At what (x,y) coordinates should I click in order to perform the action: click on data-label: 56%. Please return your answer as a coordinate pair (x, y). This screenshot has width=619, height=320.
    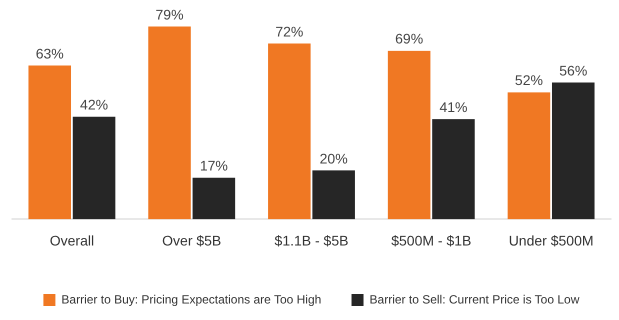
    Looking at the image, I should click on (573, 70).